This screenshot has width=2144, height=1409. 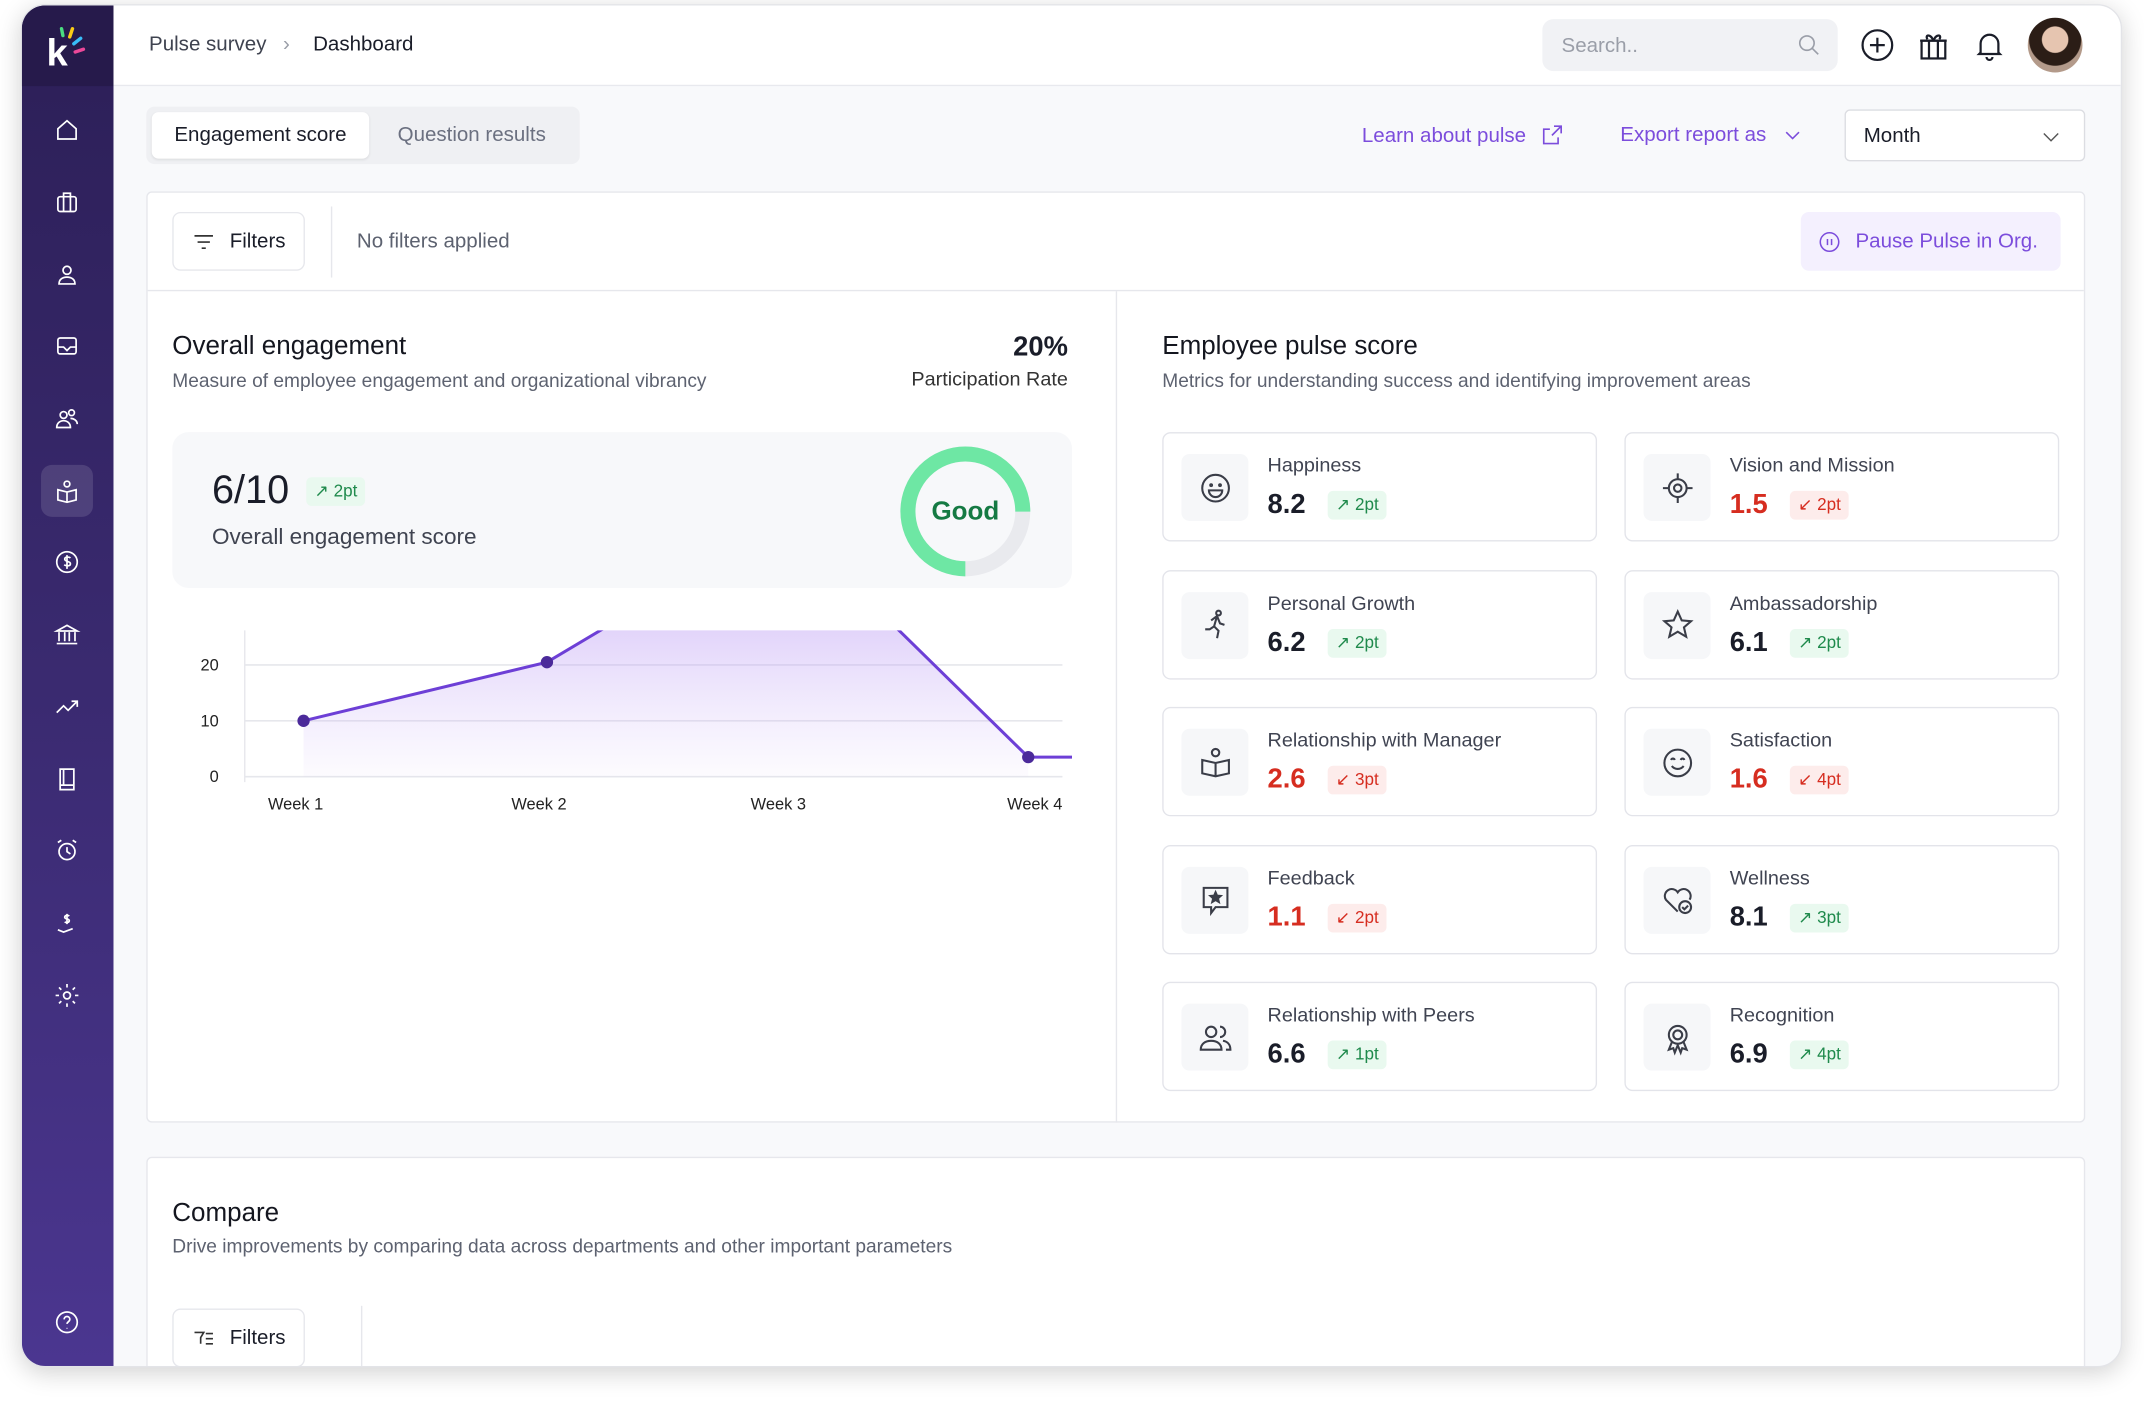 What do you see at coordinates (1677, 625) in the screenshot?
I see `star-icon` at bounding box center [1677, 625].